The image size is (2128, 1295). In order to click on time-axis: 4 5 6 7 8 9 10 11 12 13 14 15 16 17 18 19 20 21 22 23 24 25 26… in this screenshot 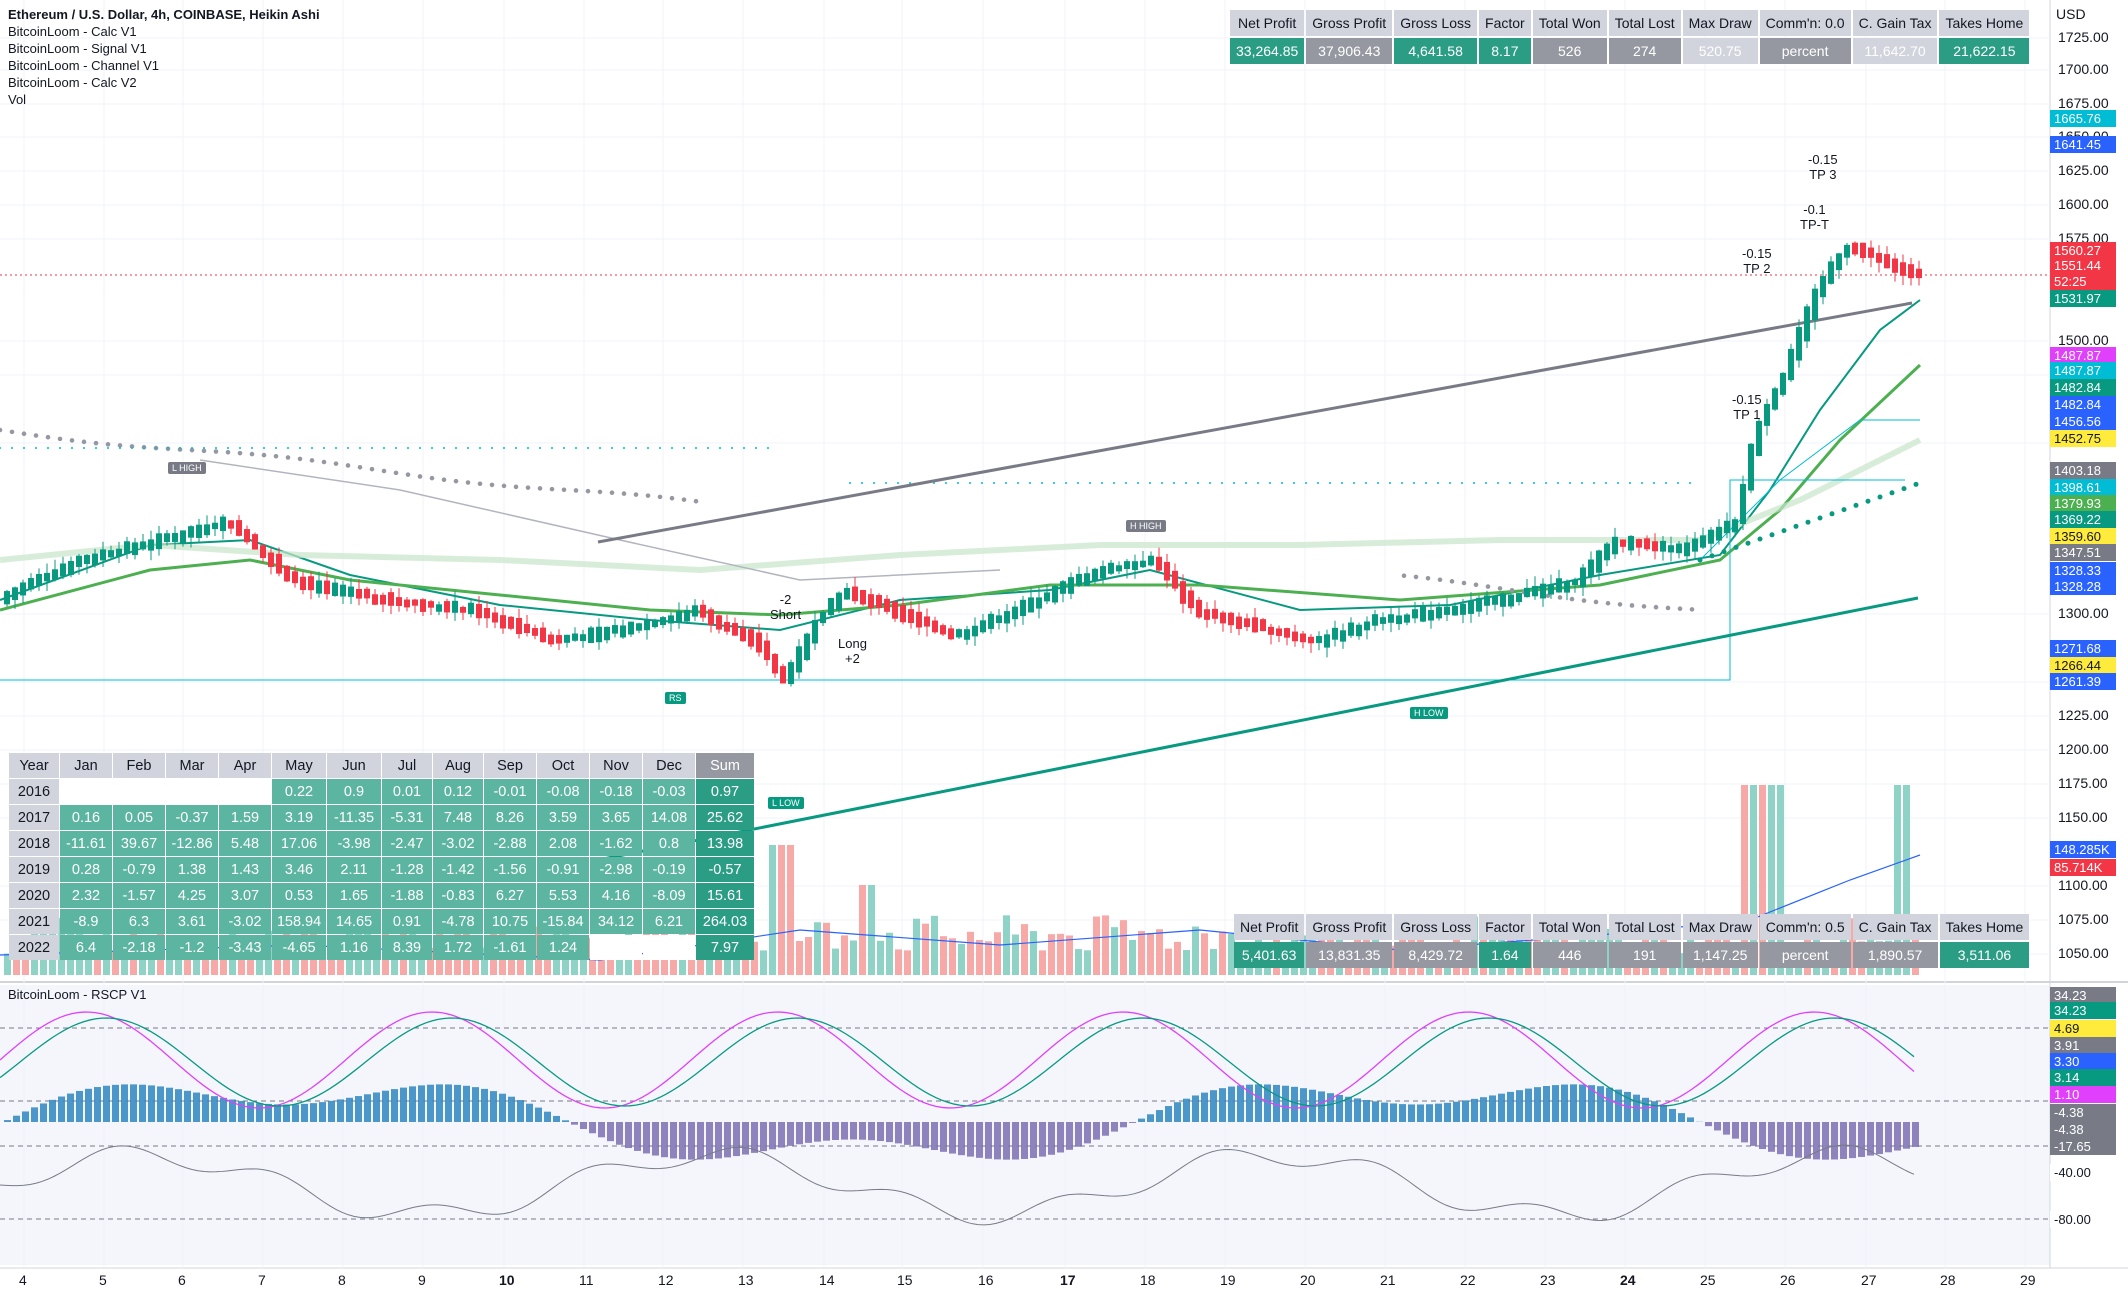, I will do `click(1025, 1281)`.